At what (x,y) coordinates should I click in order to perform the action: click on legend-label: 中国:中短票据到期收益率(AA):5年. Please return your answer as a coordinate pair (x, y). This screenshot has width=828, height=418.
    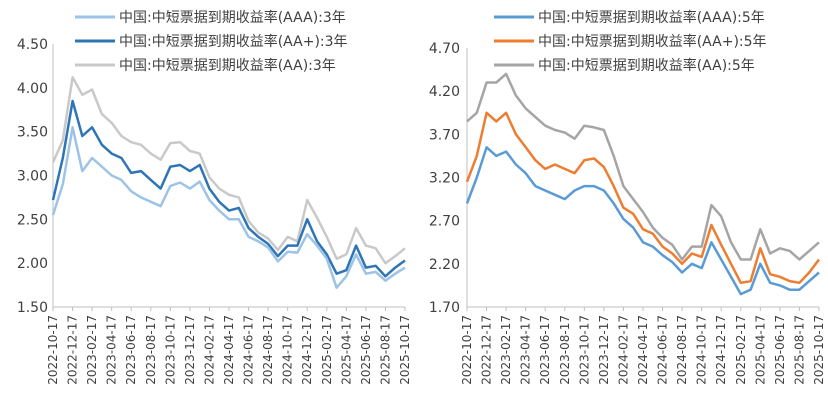
    Looking at the image, I should click on (646, 65).